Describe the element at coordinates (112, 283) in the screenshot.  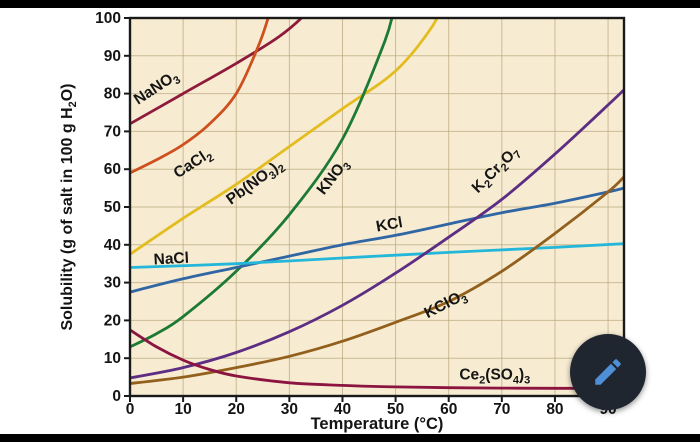
I see `y-tick-label: 30` at that location.